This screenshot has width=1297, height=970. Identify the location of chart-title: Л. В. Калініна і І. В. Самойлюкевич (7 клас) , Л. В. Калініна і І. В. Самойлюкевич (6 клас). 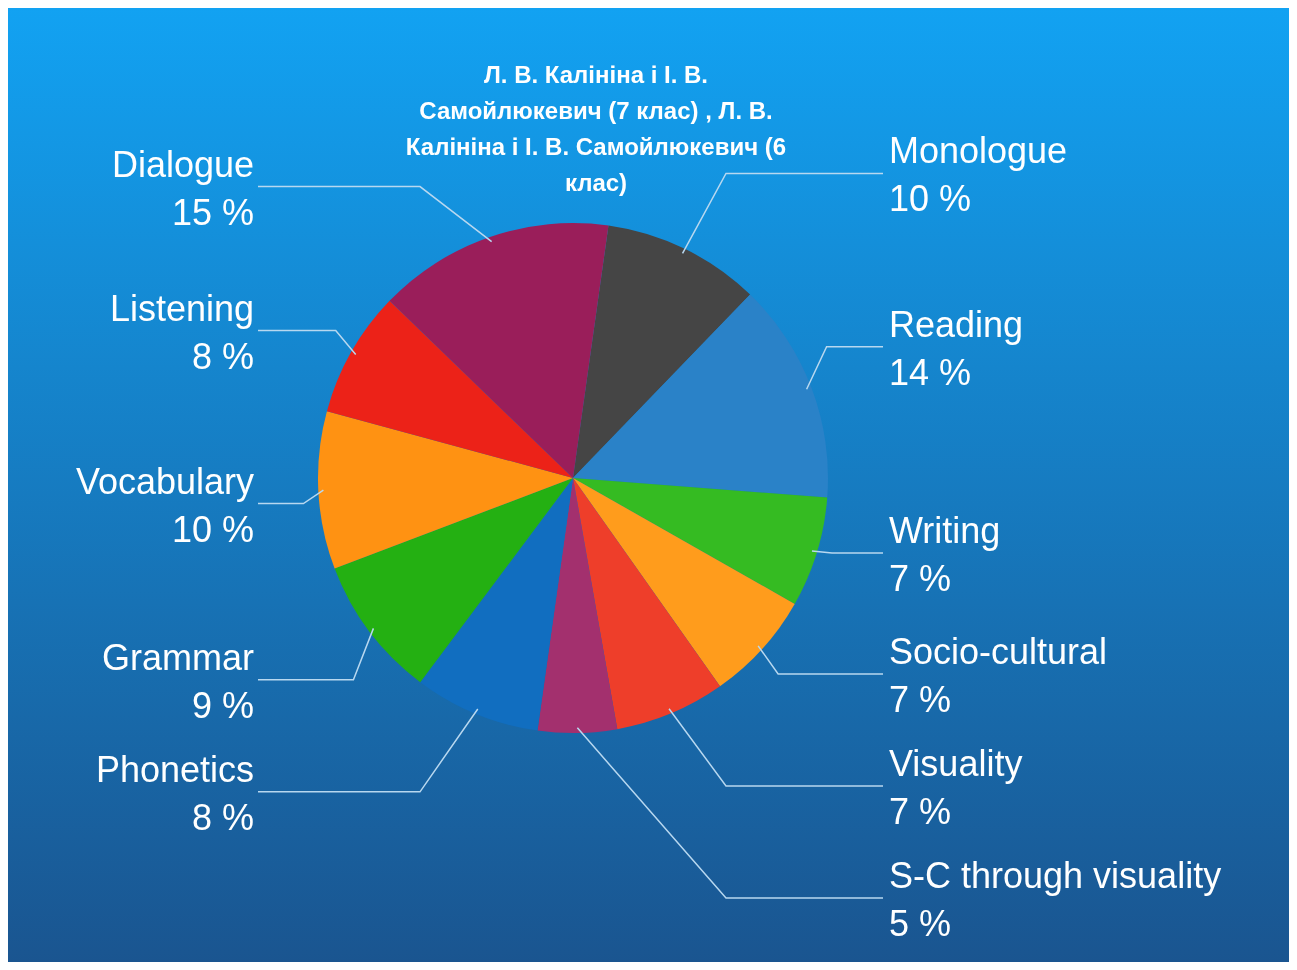
(596, 128).